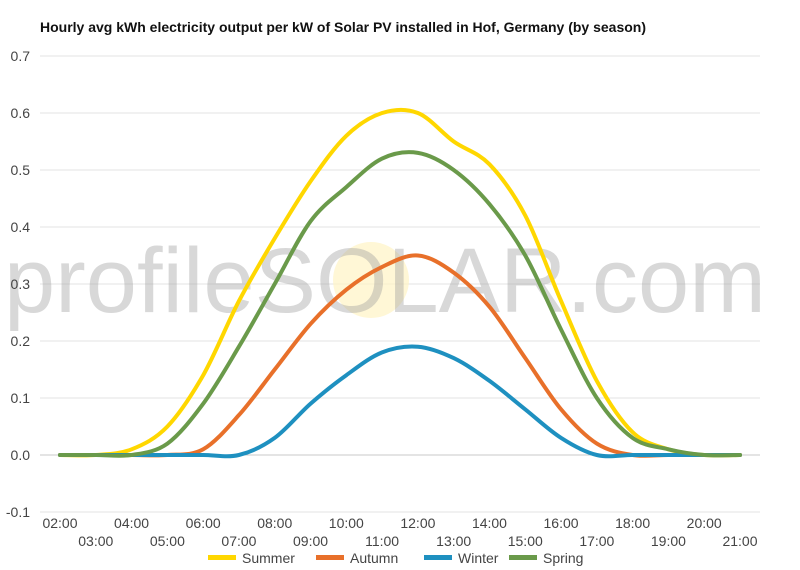 This screenshot has height=570, width=800. I want to click on legend-swatch-summer, so click(222, 557).